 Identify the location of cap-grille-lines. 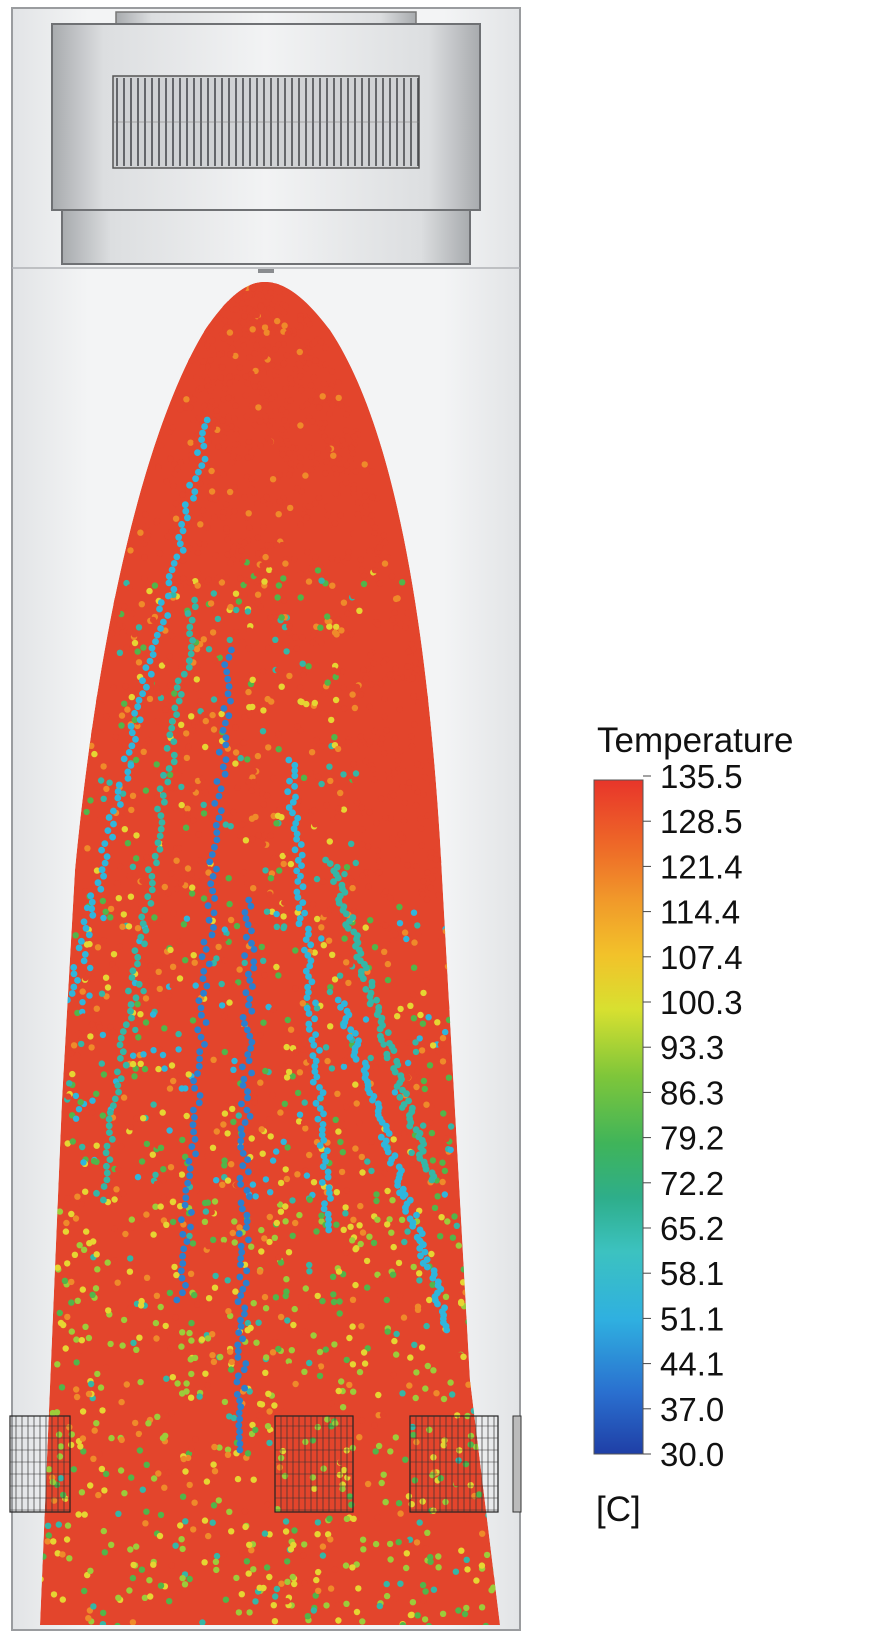
(266, 122).